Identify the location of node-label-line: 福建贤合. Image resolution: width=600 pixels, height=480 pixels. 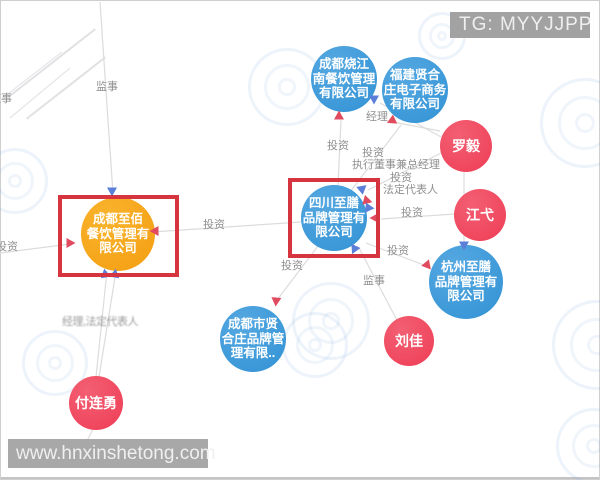
(414, 74).